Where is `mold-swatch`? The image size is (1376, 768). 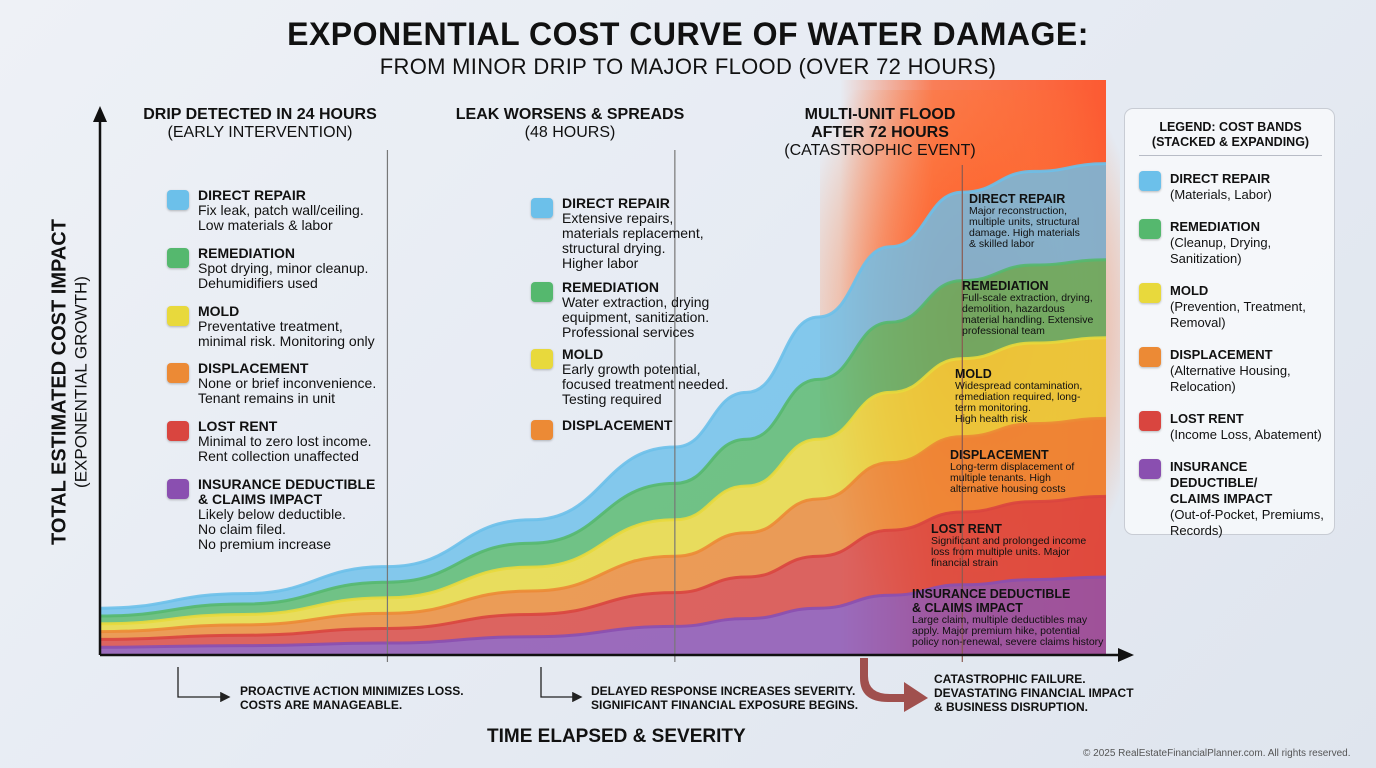
mold-swatch is located at coordinates (1150, 293).